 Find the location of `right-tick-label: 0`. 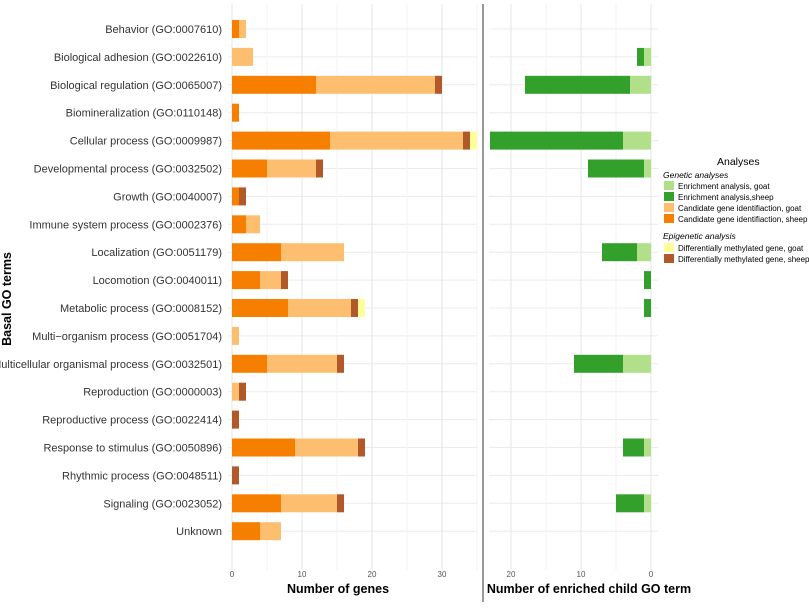

right-tick-label: 0 is located at coordinates (651, 574).